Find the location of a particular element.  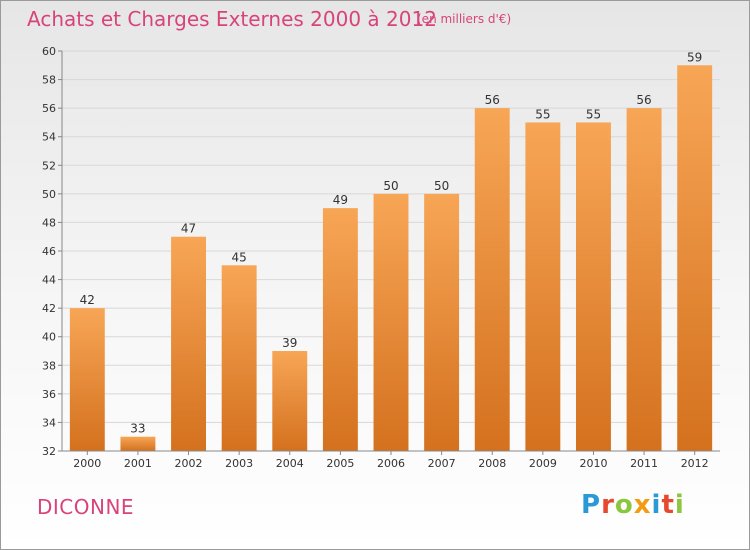

bar-value-2004: 39 is located at coordinates (289, 343).